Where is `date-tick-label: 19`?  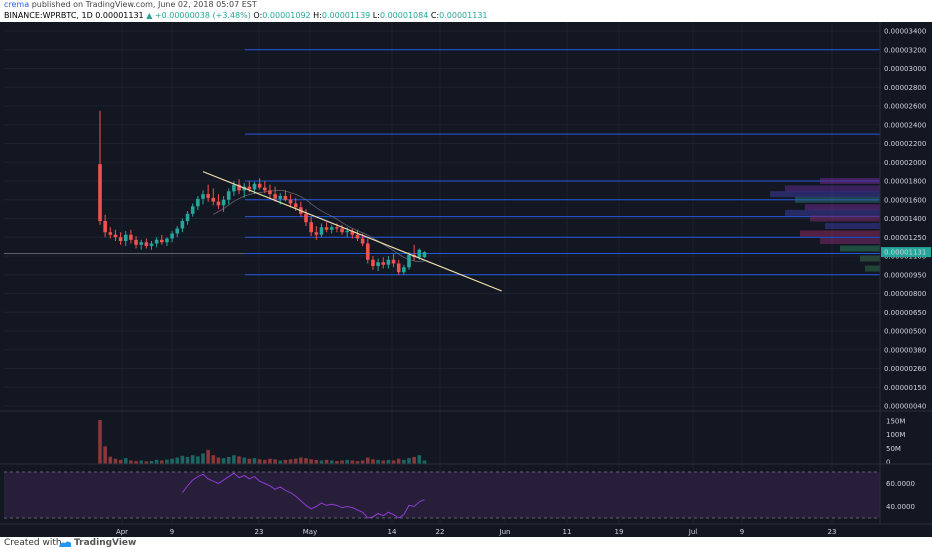
date-tick-label: 19 is located at coordinates (619, 532).